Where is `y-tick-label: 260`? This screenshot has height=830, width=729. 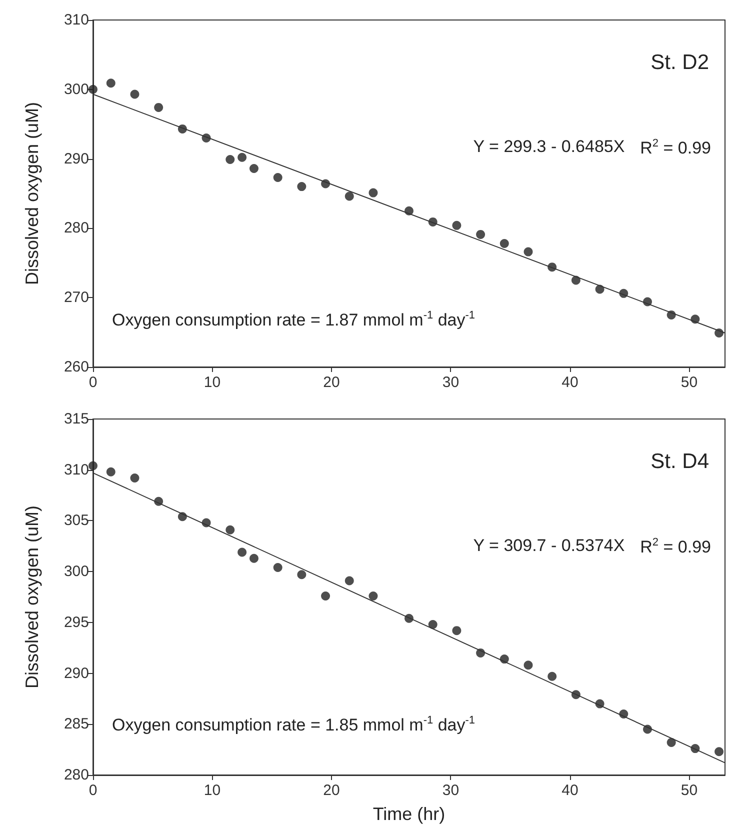 y-tick-label: 260 is located at coordinates (76, 367).